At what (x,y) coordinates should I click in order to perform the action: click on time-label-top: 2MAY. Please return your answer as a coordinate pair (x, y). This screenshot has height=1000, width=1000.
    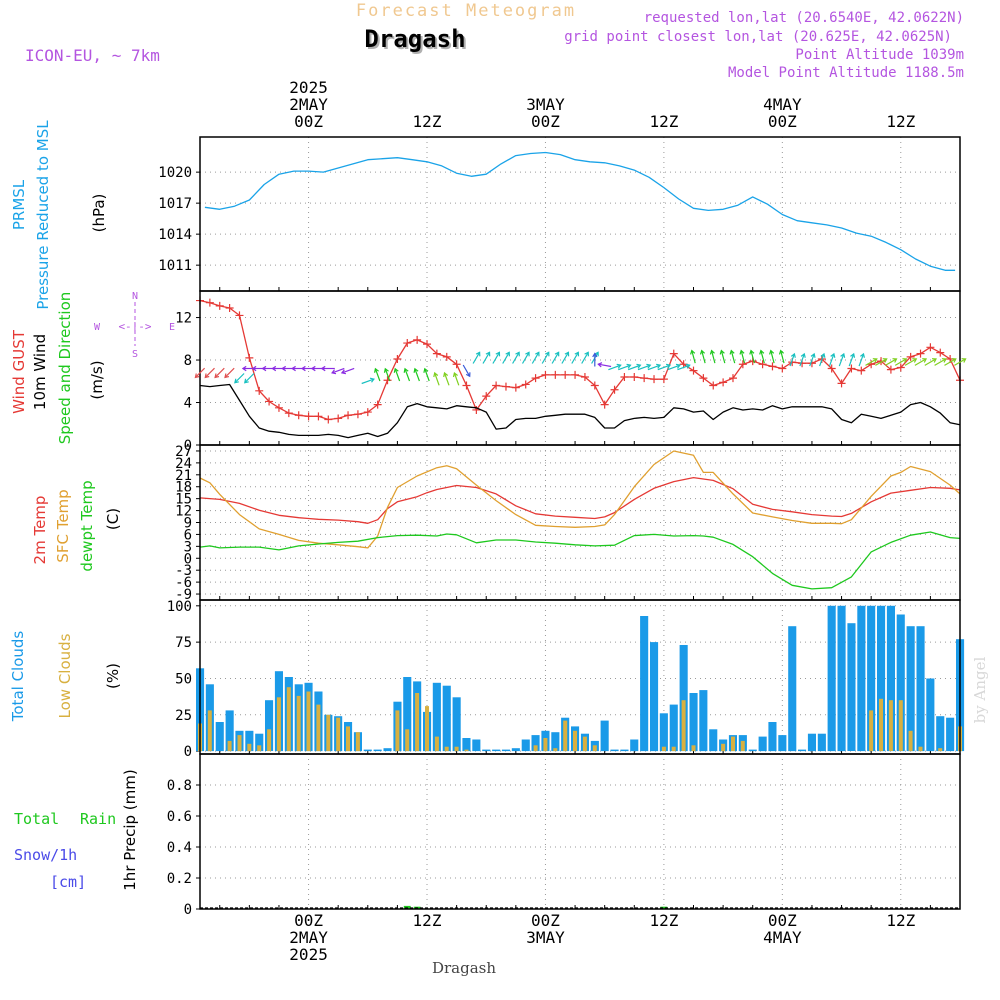
    Looking at the image, I should click on (308, 104).